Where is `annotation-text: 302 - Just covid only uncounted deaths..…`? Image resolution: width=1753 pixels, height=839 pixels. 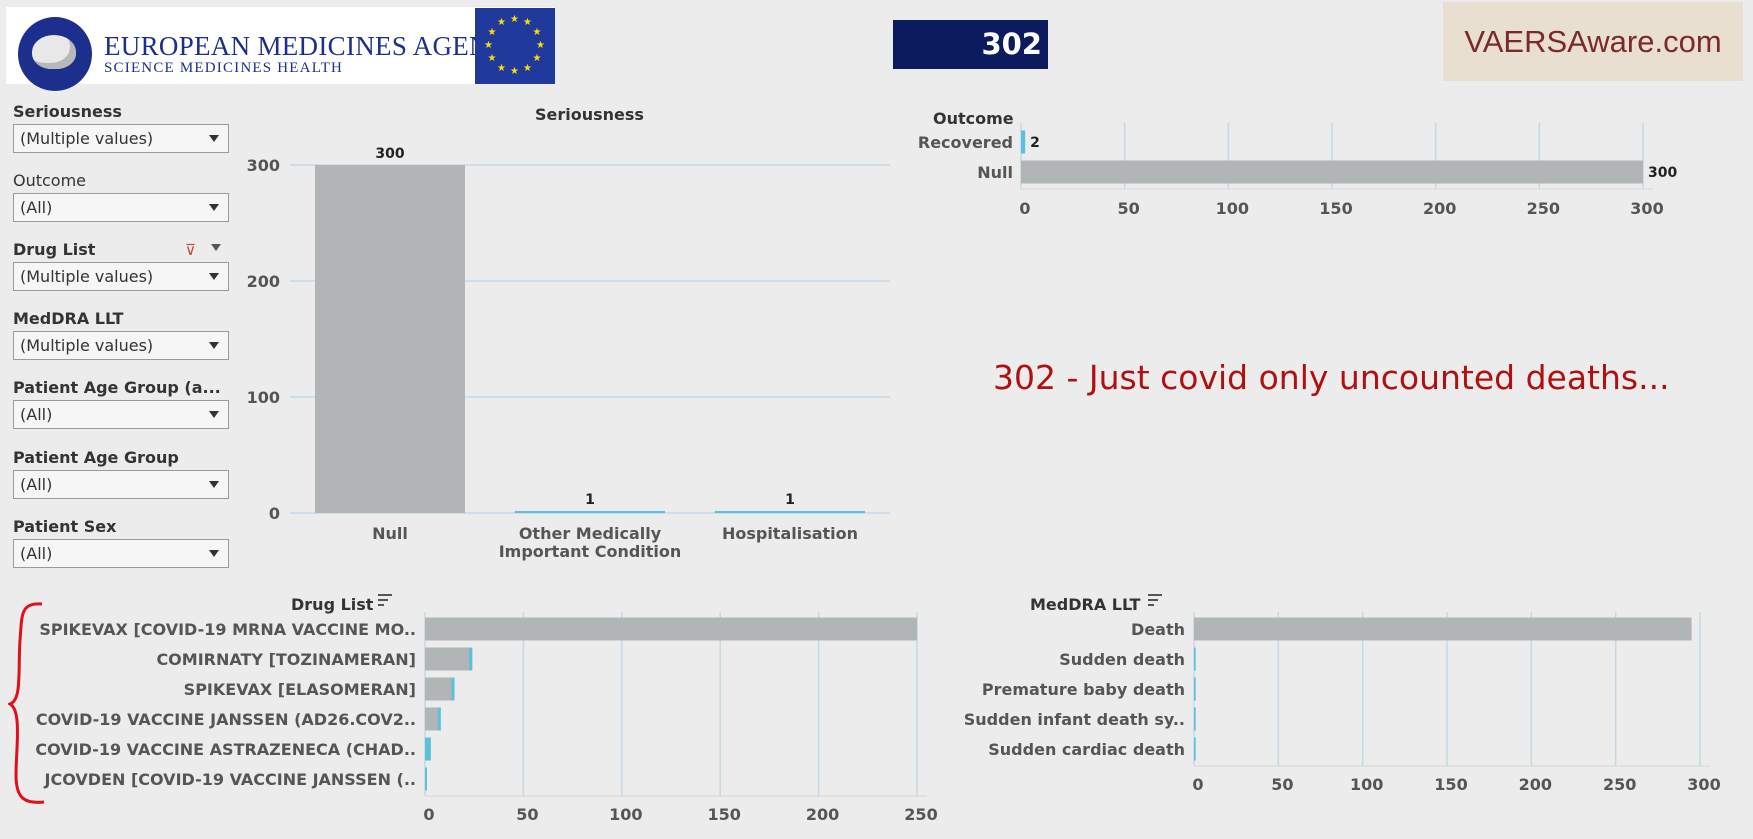 annotation-text: 302 - Just covid only uncounted deaths..… is located at coordinates (1331, 377).